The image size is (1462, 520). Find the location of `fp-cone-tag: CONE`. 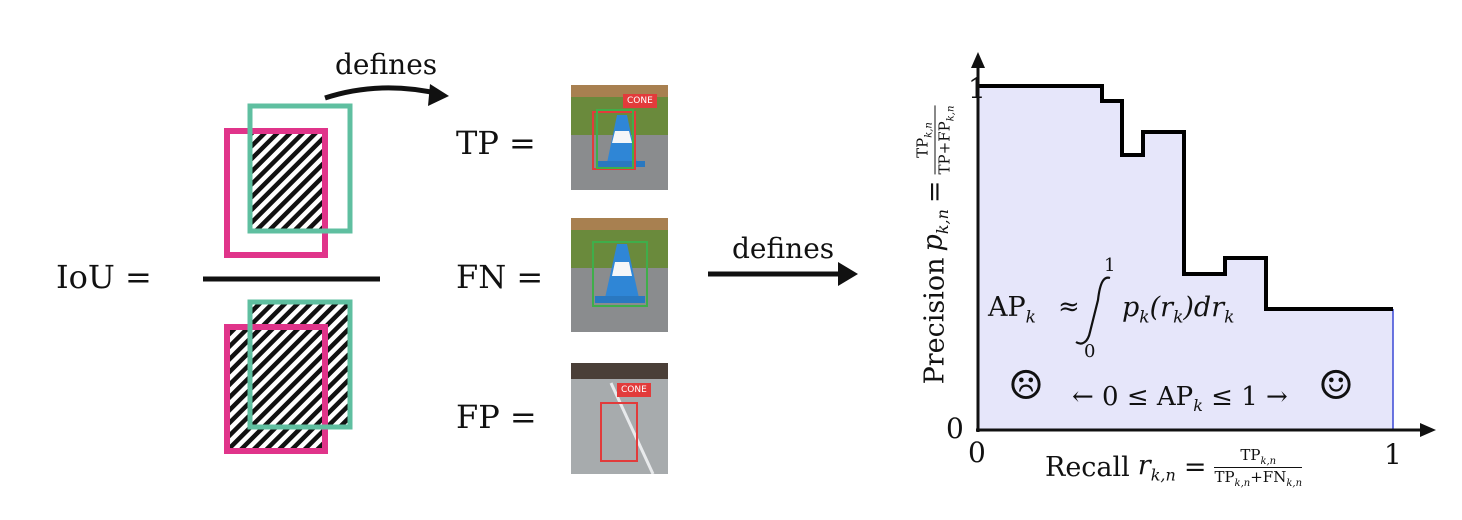

fp-cone-tag: CONE is located at coordinates (634, 390).